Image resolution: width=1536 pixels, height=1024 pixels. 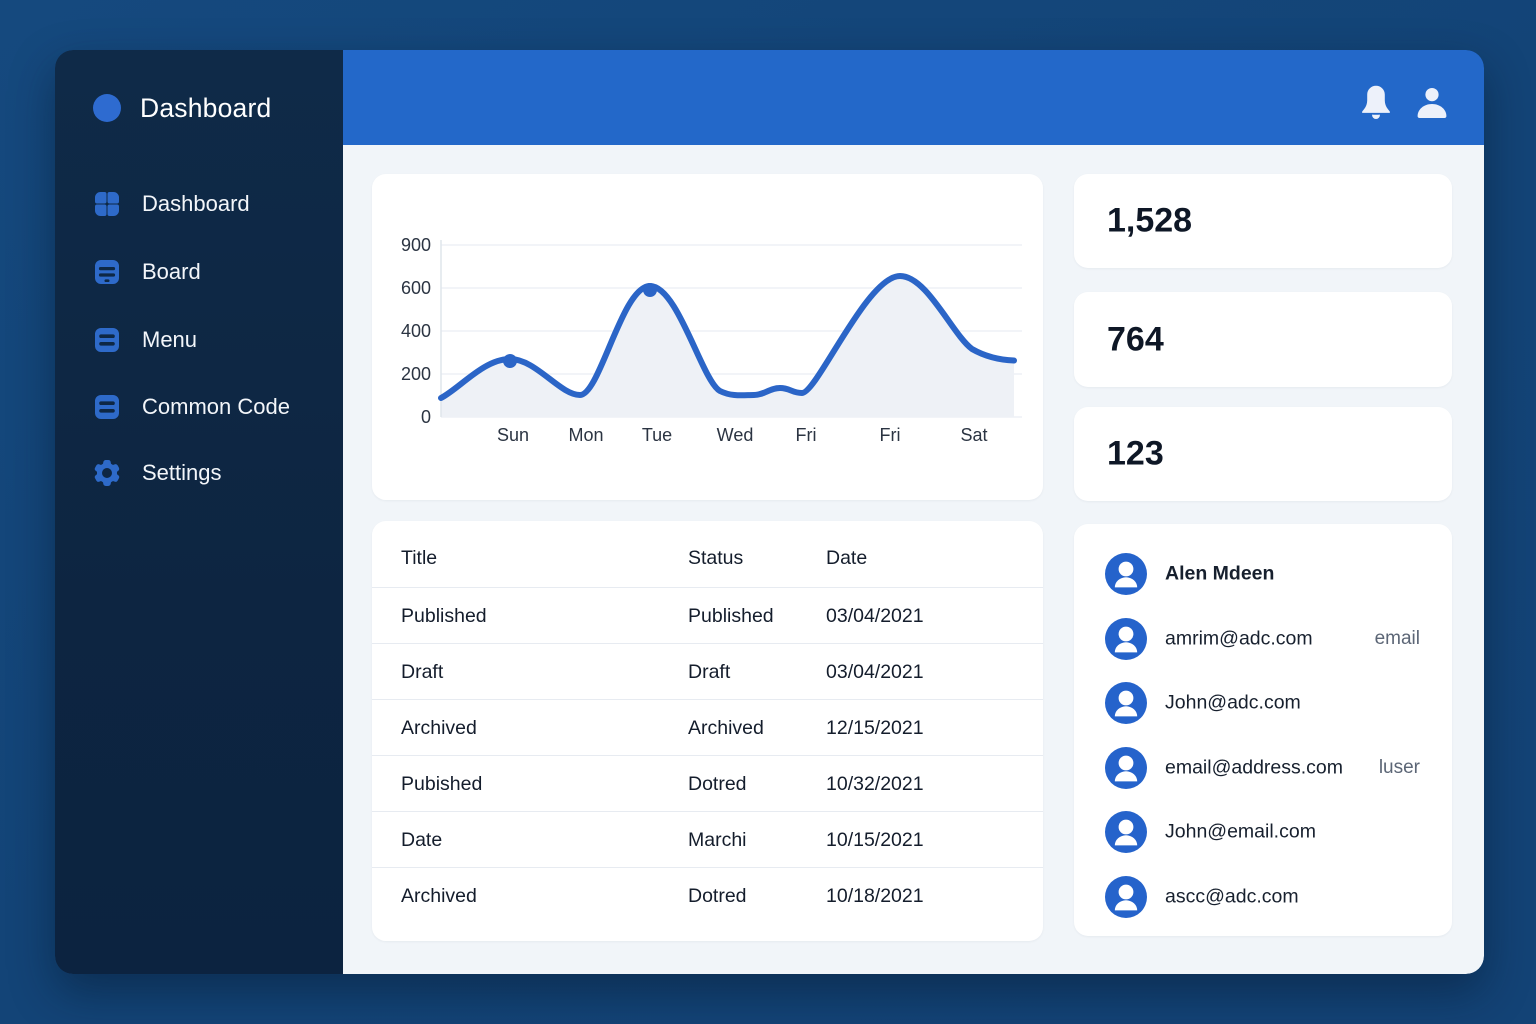 What do you see at coordinates (416, 374) in the screenshot?
I see `svg-text: 200` at bounding box center [416, 374].